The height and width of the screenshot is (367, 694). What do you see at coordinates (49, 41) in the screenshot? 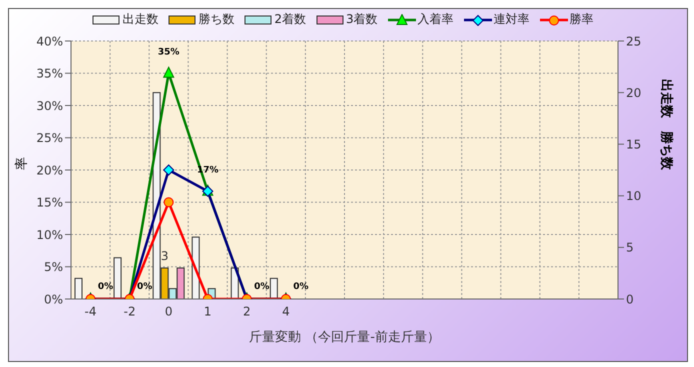
I see `y-tick-label: 40%` at bounding box center [49, 41].